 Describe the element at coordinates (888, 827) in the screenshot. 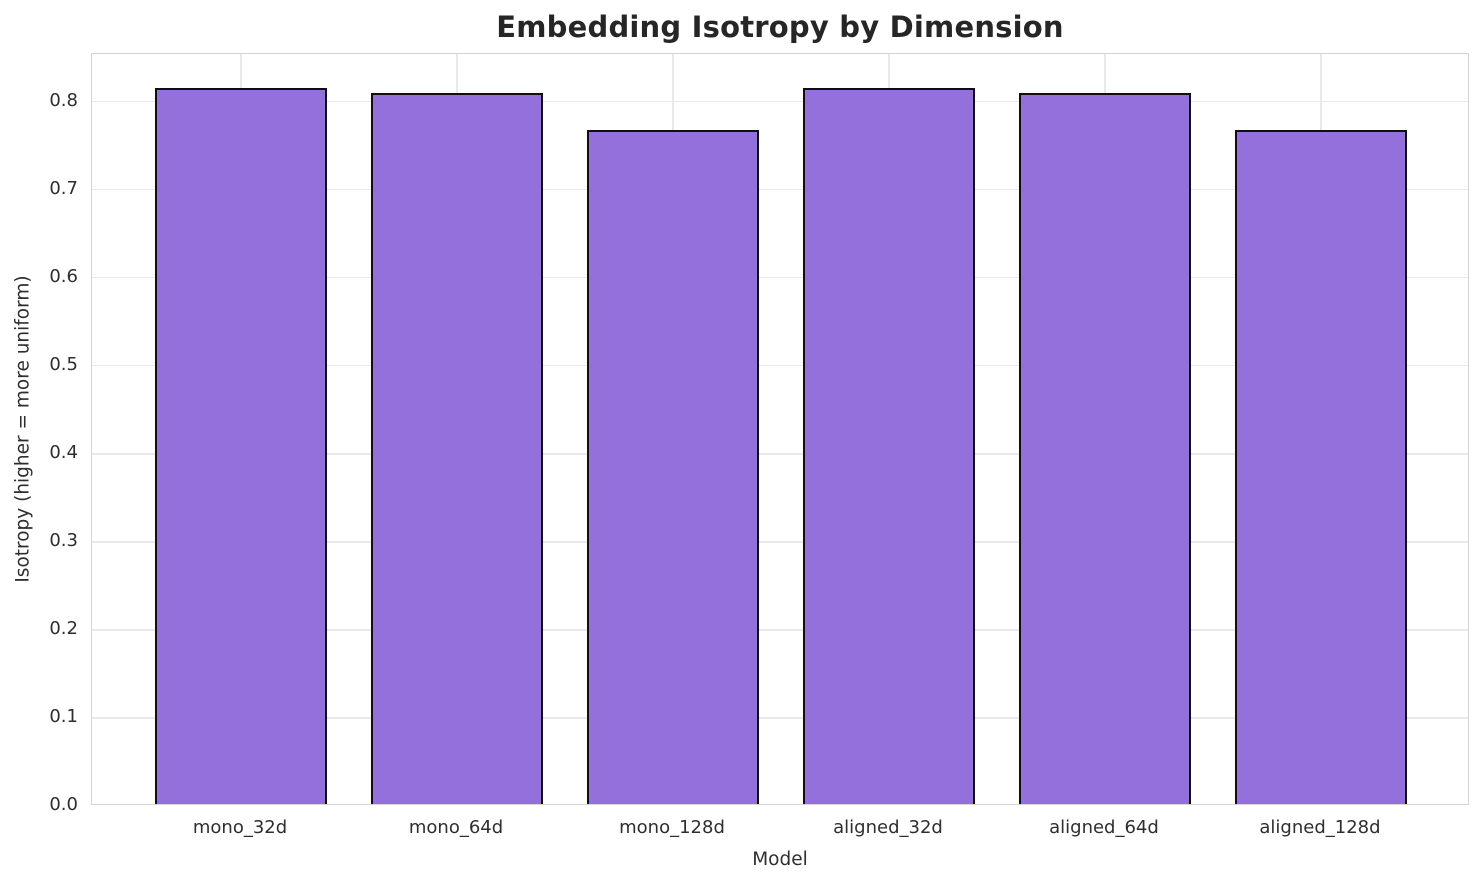

I see `x-tick-label-aligned_32d: aligned_32d` at that location.